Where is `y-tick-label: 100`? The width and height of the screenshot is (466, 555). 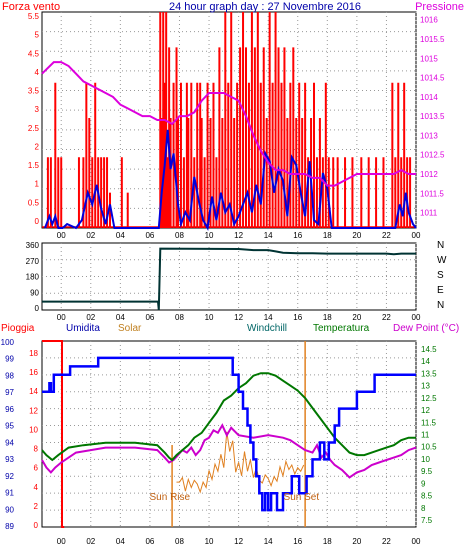 y-tick-label: 100 is located at coordinates (8, 342).